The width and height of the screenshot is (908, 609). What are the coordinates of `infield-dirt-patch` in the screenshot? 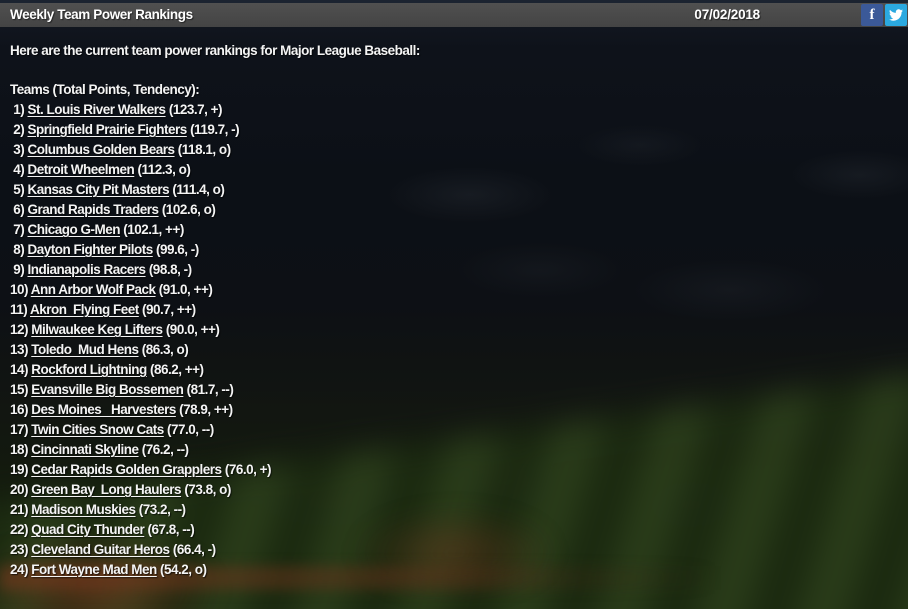 It's located at (455, 552).